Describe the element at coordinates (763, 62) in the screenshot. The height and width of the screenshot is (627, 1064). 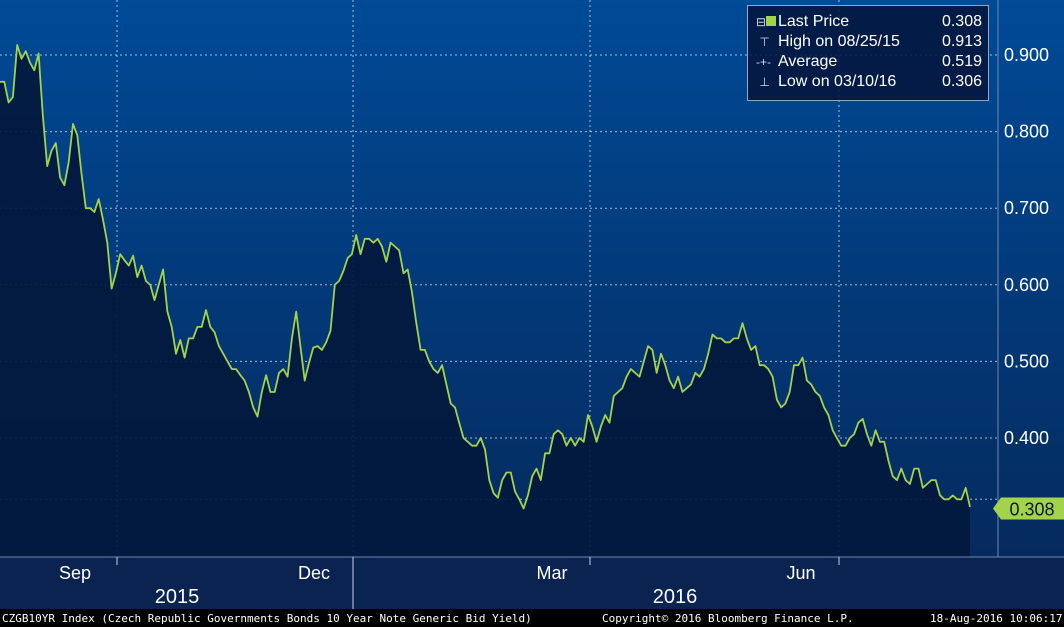
I see `average-marker-icon: -+-` at that location.